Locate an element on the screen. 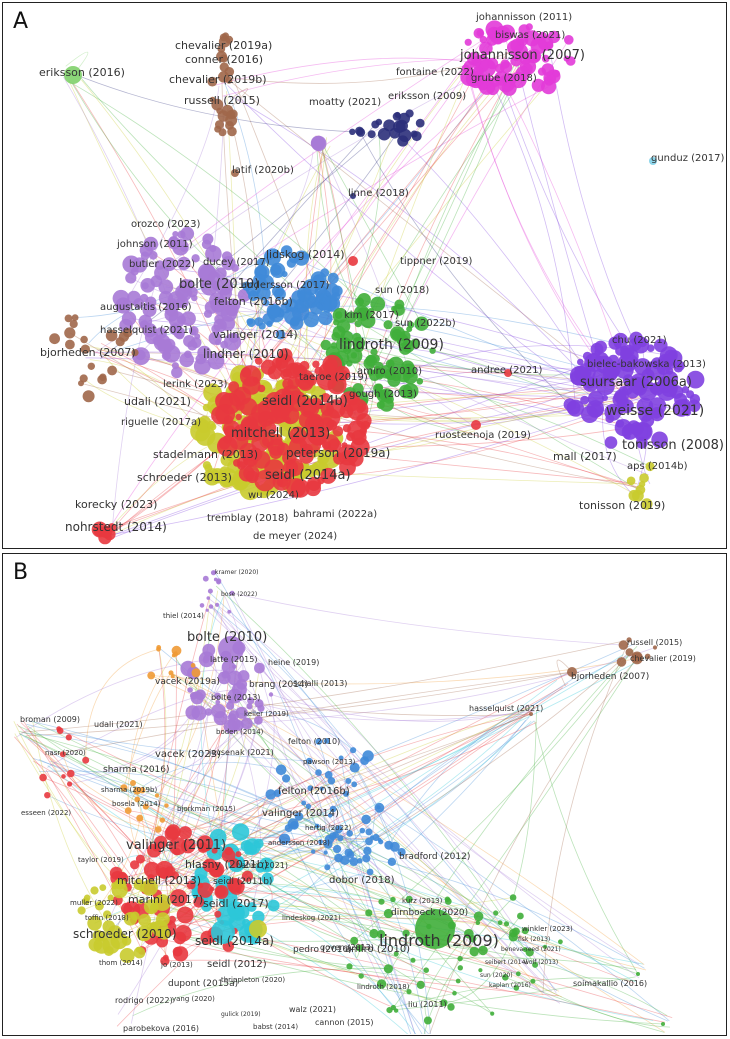 This screenshot has height=1039, width=730. node-label: soimakallio (2016) is located at coordinates (610, 983).